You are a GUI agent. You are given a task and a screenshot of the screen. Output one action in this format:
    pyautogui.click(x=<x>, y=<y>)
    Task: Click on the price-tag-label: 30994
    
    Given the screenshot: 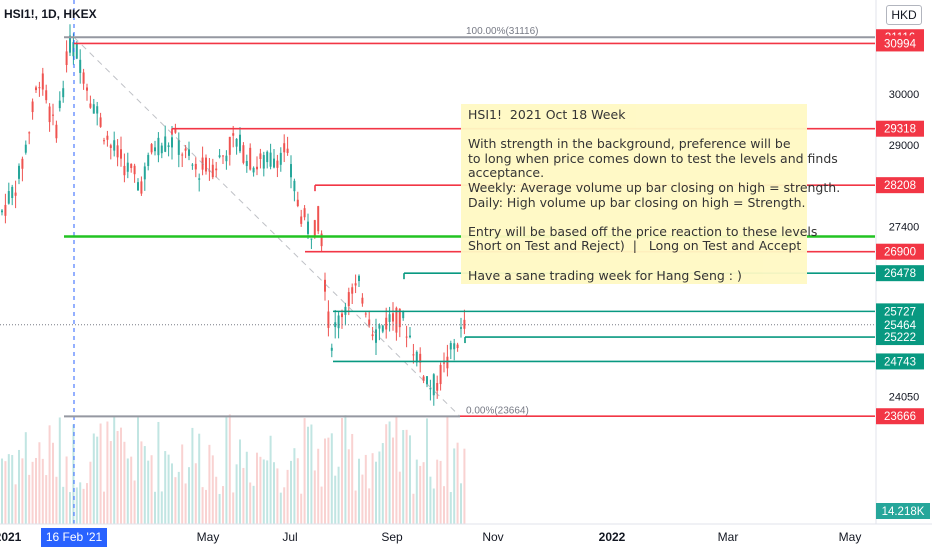 What is the action you would take?
    pyautogui.click(x=900, y=44)
    